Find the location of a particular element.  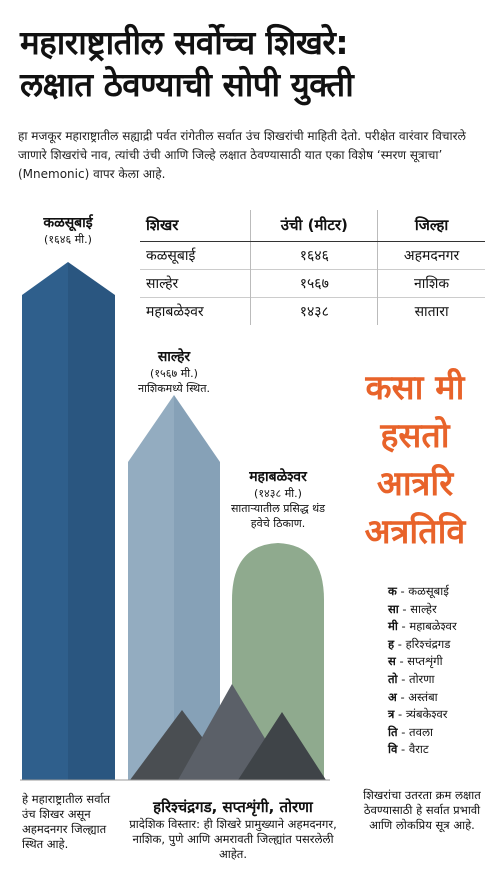

table-cell: १६४६ is located at coordinates (314, 255).